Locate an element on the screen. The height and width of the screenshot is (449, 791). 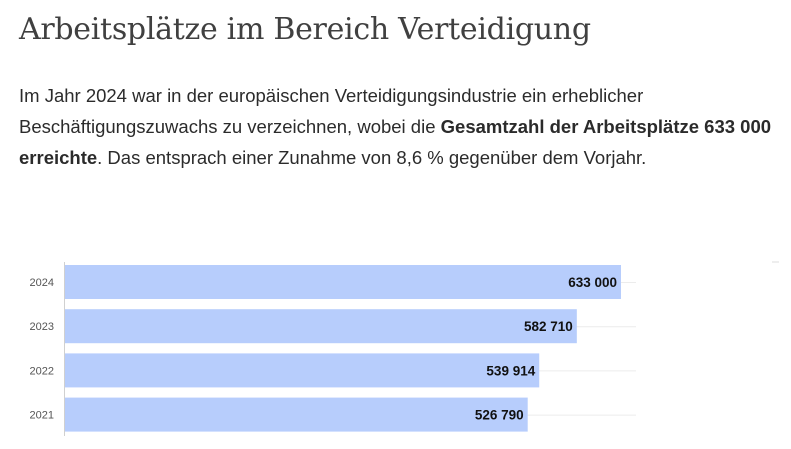
bar-value-label-2023: 582 710 is located at coordinates (548, 326).